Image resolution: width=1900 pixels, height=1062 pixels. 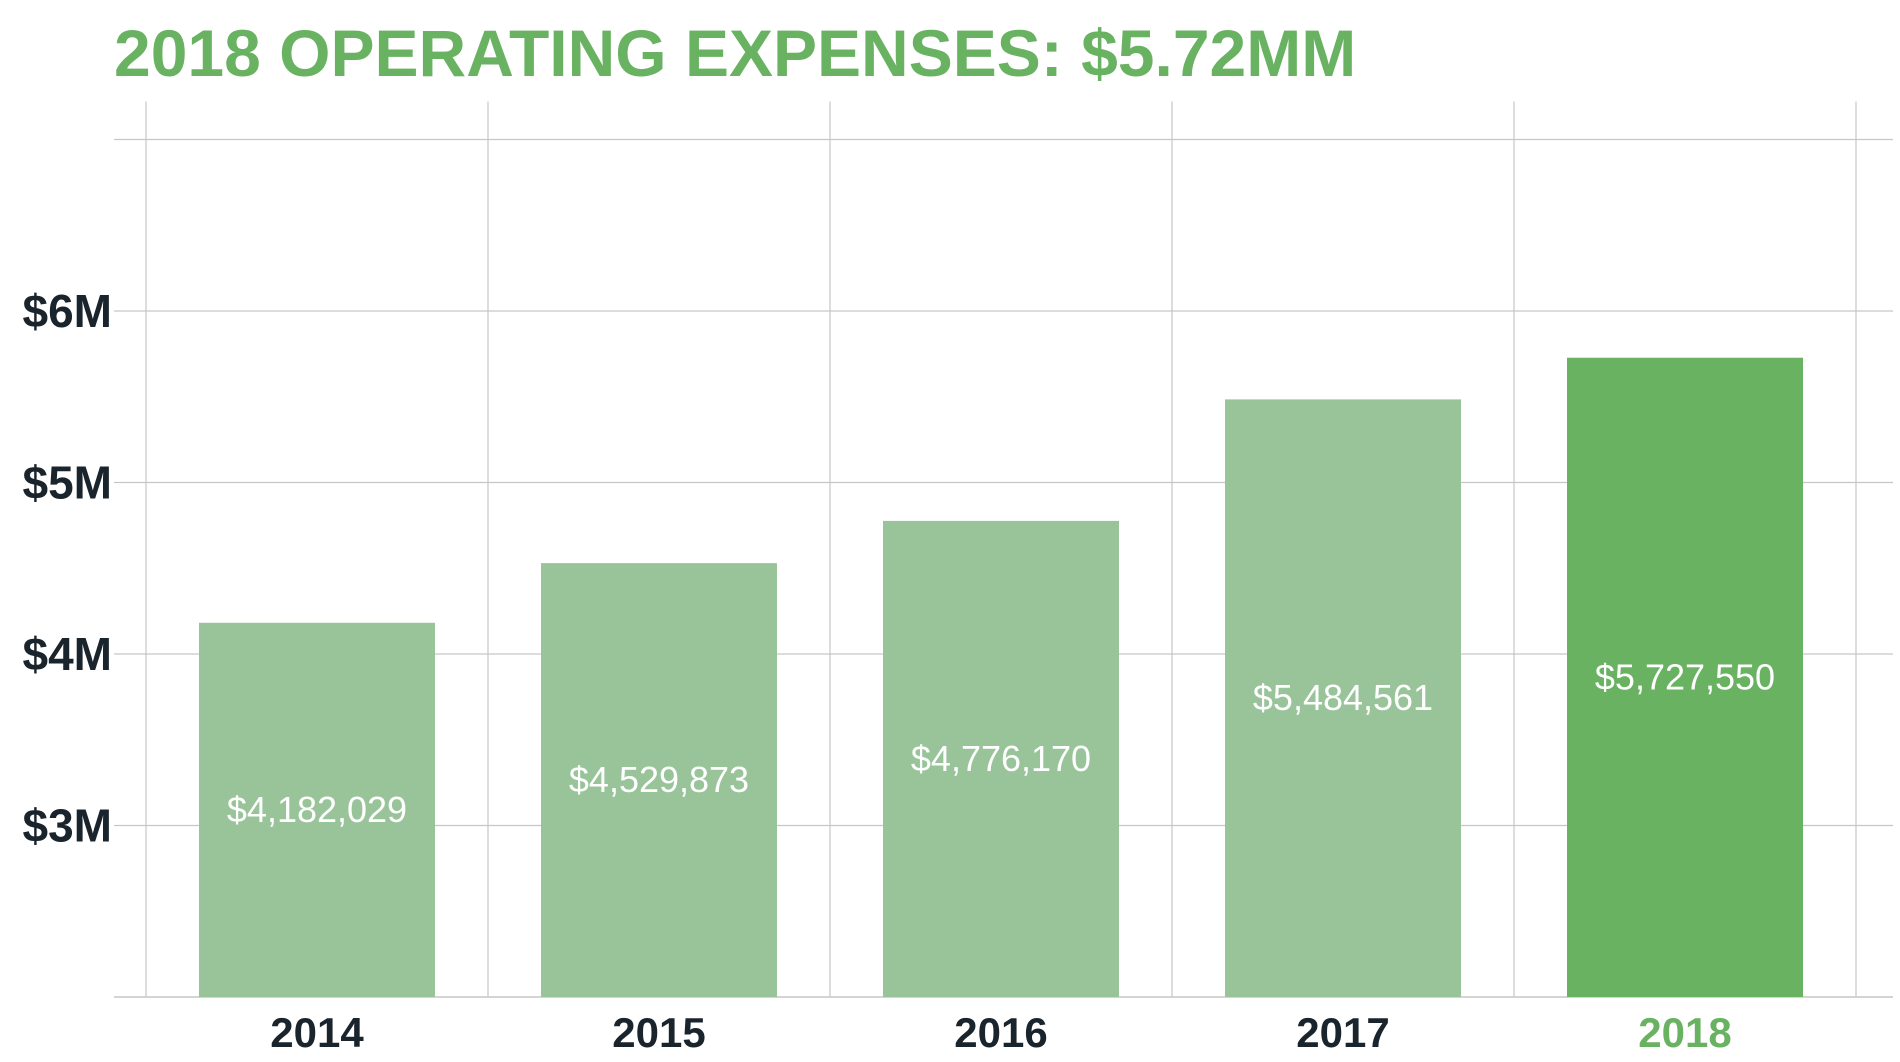 I want to click on x-tick-label-2015: 2015, so click(x=658, y=1032).